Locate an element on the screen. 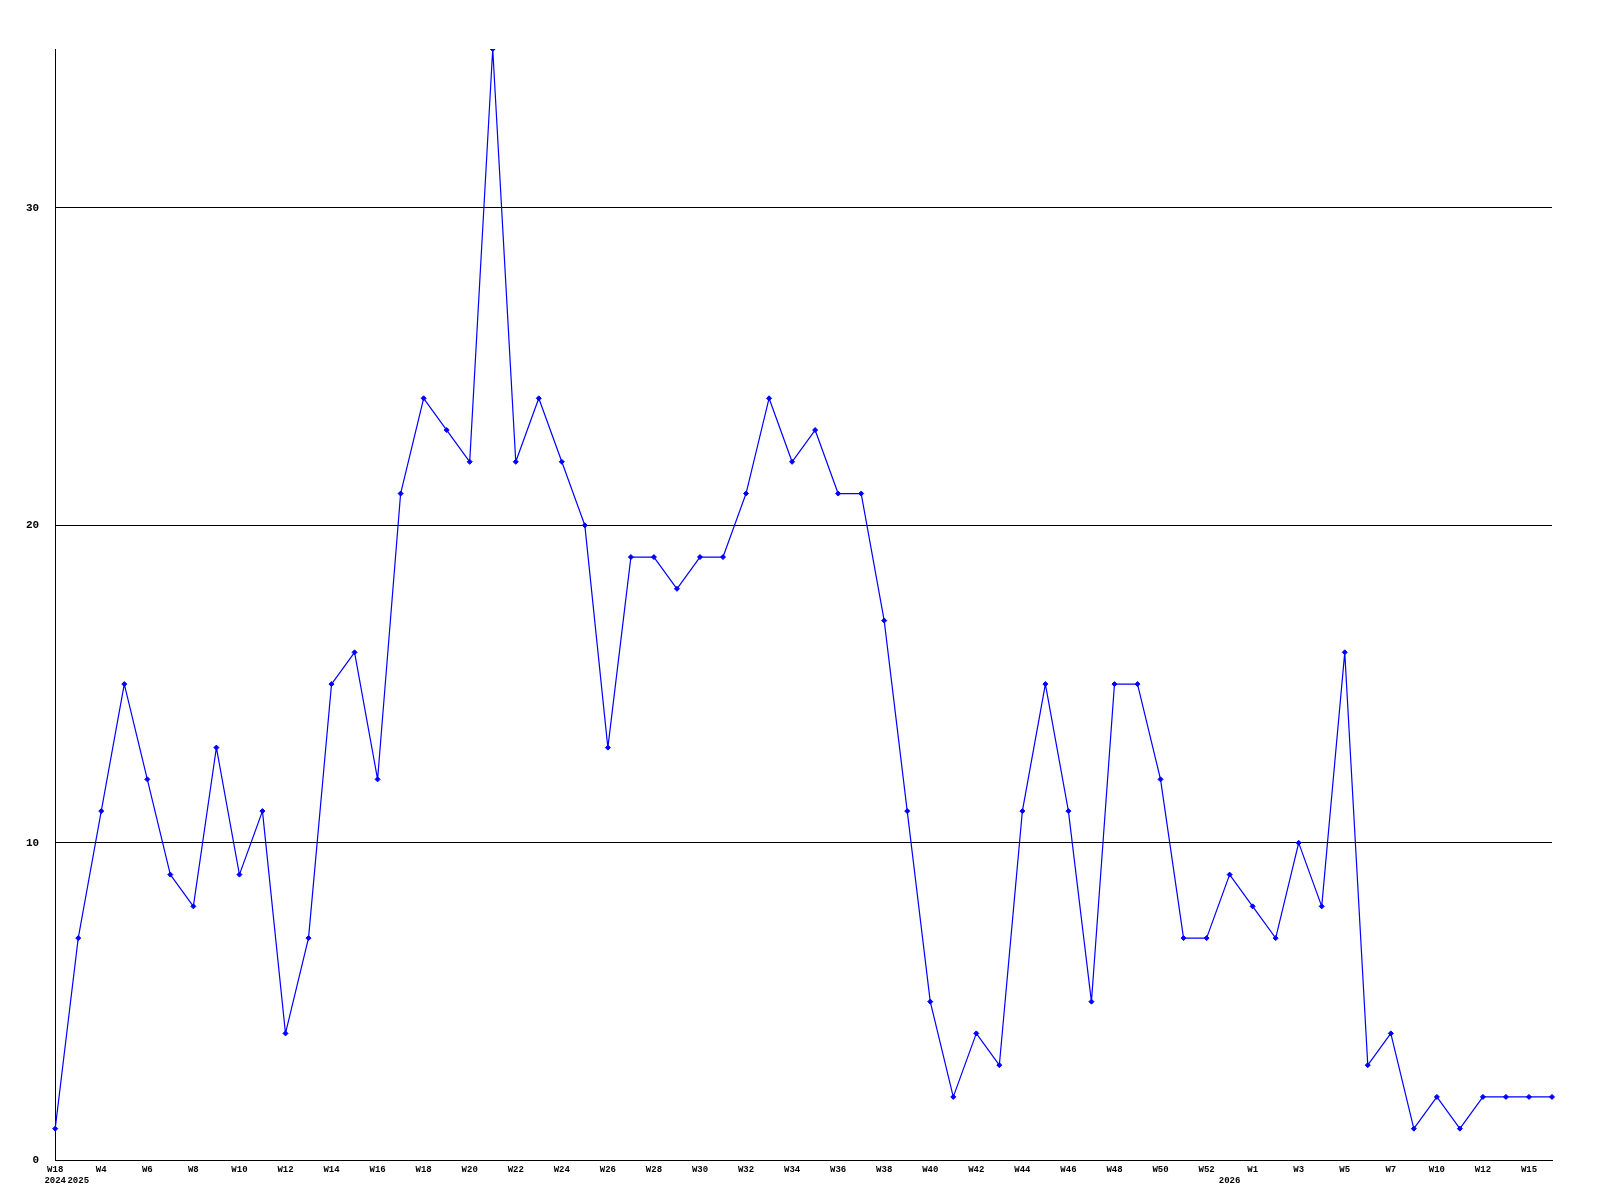 This screenshot has height=1200, width=1600. x-tick-label: W50 is located at coordinates (1160, 1170).